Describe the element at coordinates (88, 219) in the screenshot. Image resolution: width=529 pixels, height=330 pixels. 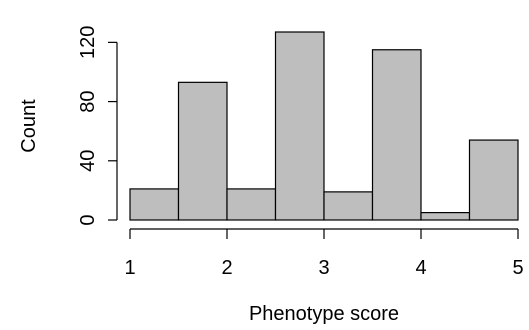
I see `y-tick-label-0: 0` at that location.